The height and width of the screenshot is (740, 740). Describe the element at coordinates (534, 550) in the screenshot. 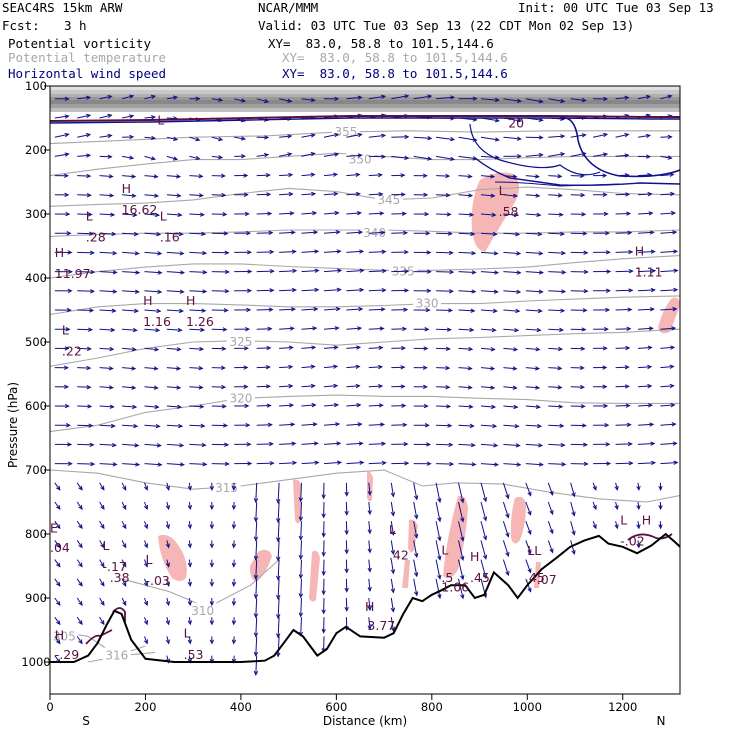

I see `pv-label: LL` at that location.